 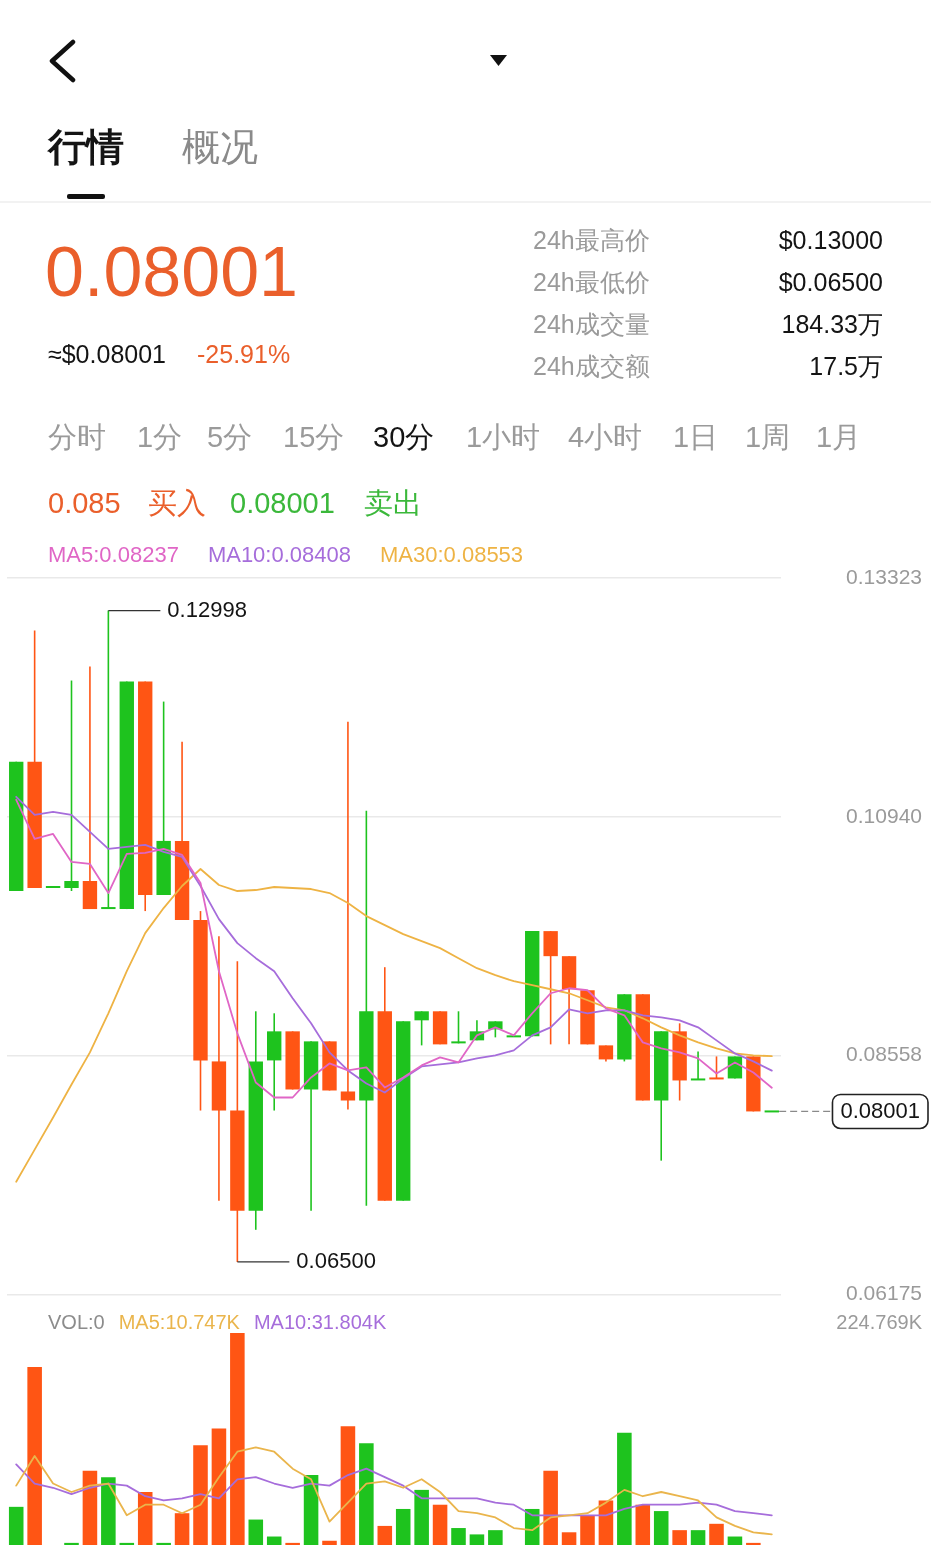 I want to click on text: 买入, so click(x=177, y=503).